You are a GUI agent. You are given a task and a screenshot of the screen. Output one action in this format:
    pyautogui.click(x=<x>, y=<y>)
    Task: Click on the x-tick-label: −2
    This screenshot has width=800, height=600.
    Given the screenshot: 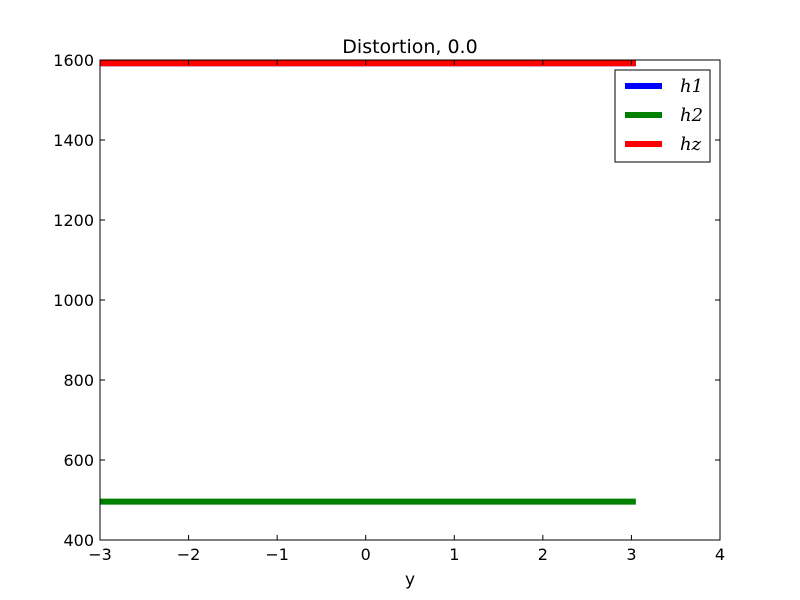 What is the action you would take?
    pyautogui.click(x=189, y=554)
    